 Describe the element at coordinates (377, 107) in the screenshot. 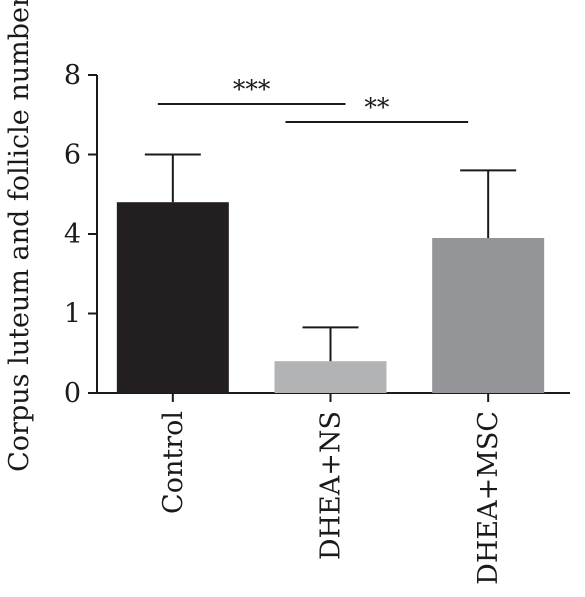

I see `significance-label: **` at that location.